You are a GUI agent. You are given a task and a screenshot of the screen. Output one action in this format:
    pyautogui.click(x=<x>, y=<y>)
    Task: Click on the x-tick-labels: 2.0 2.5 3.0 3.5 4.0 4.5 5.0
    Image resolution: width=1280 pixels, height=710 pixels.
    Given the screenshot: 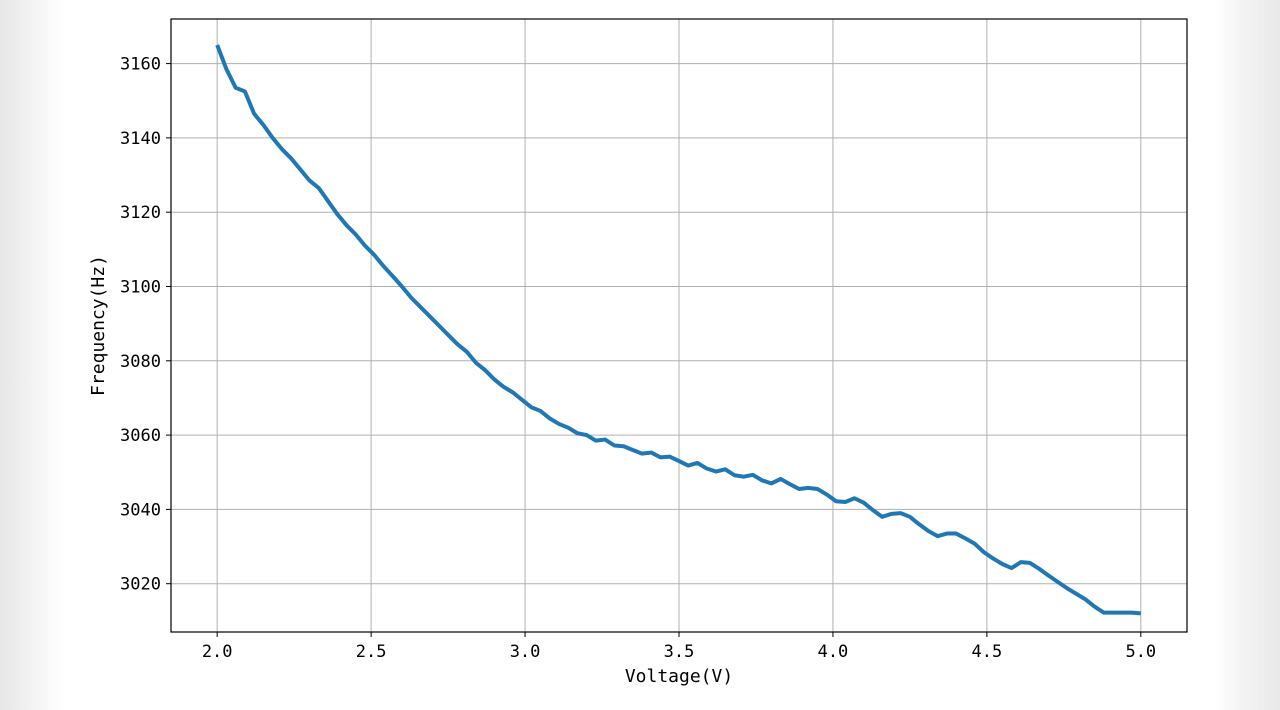 What is the action you would take?
    pyautogui.click(x=679, y=652)
    